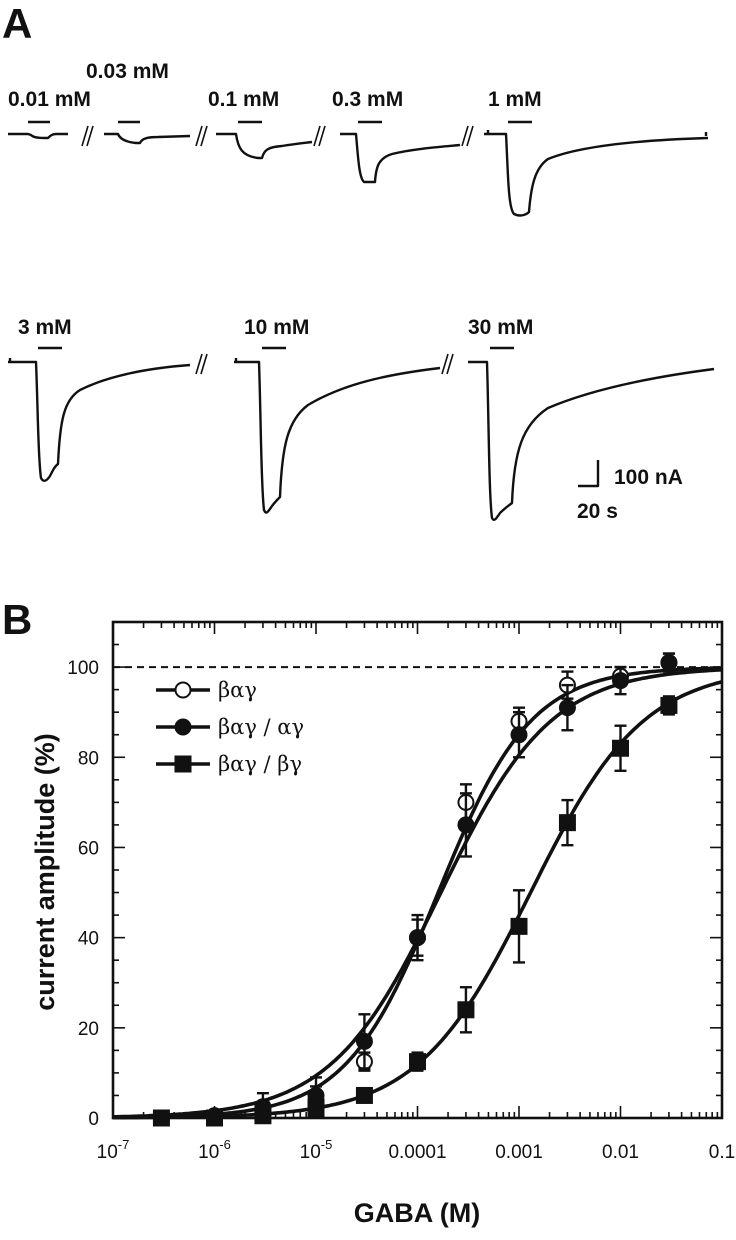 This screenshot has width=736, height=1240. I want to click on trace-label-1mM: 1 mM, so click(515, 99).